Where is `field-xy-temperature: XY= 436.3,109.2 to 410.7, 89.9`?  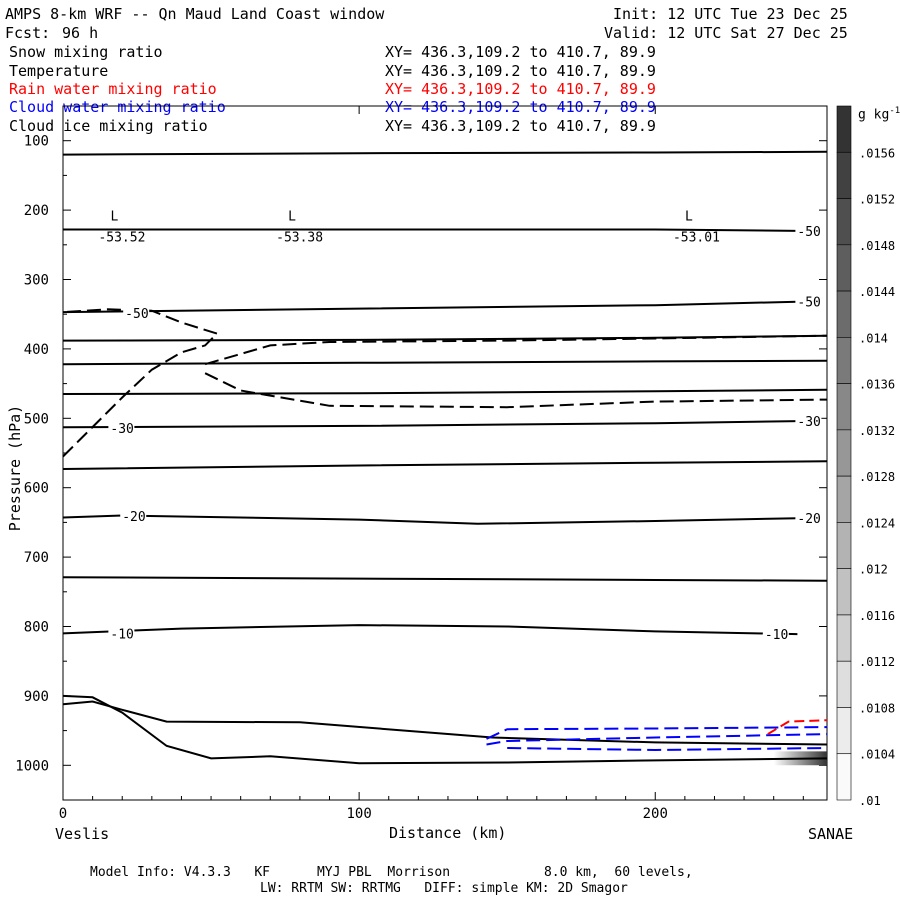
field-xy-temperature: XY= 436.3,109.2 to 410.7, 89.9 is located at coordinates (520, 71).